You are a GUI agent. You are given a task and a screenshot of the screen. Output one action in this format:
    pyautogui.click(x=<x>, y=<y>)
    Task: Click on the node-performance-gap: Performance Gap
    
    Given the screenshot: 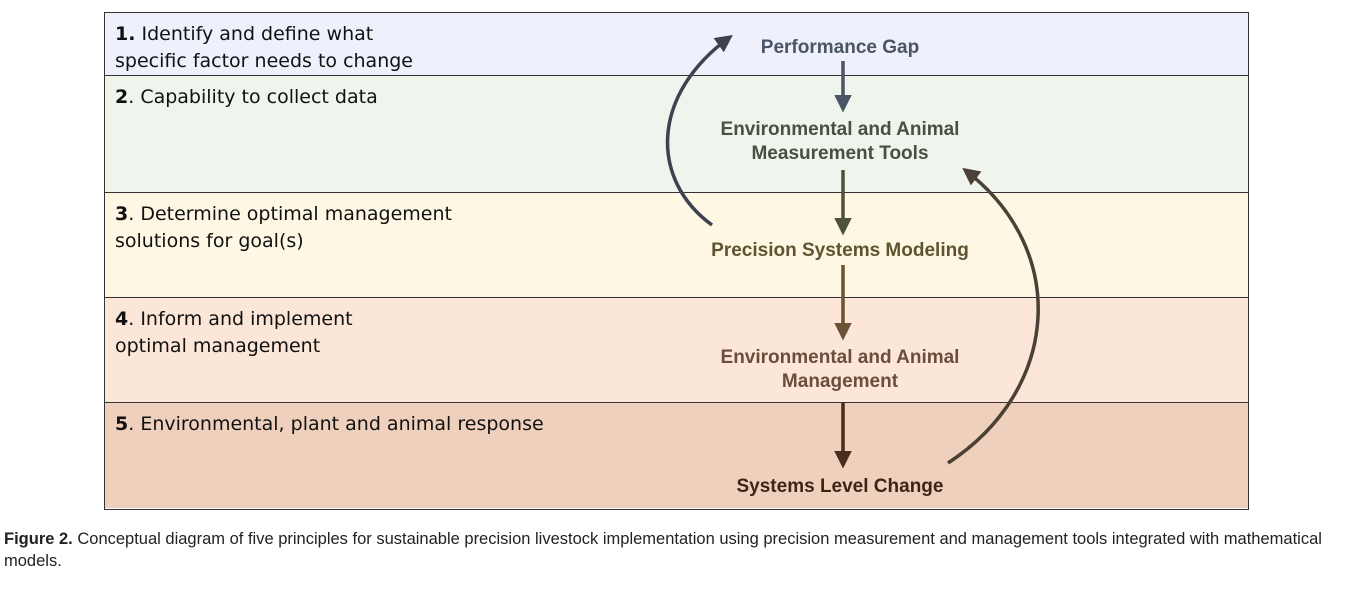 What is the action you would take?
    pyautogui.click(x=840, y=47)
    